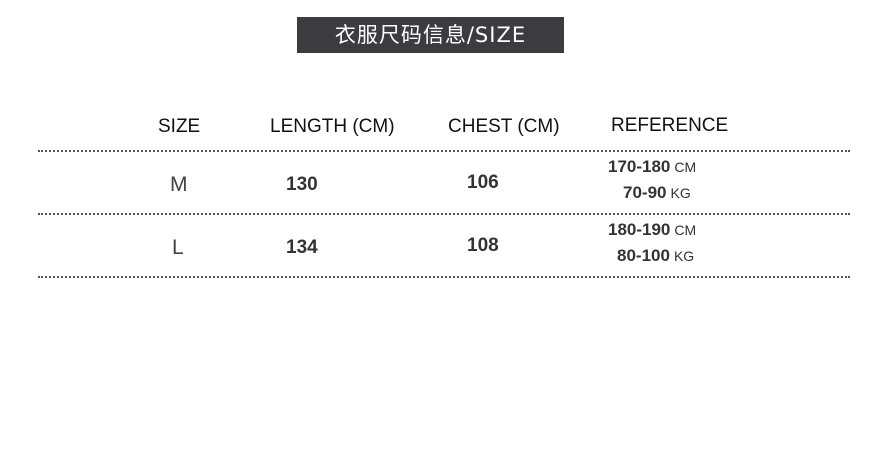  I want to click on header-chest: CHEST (CM), so click(504, 126).